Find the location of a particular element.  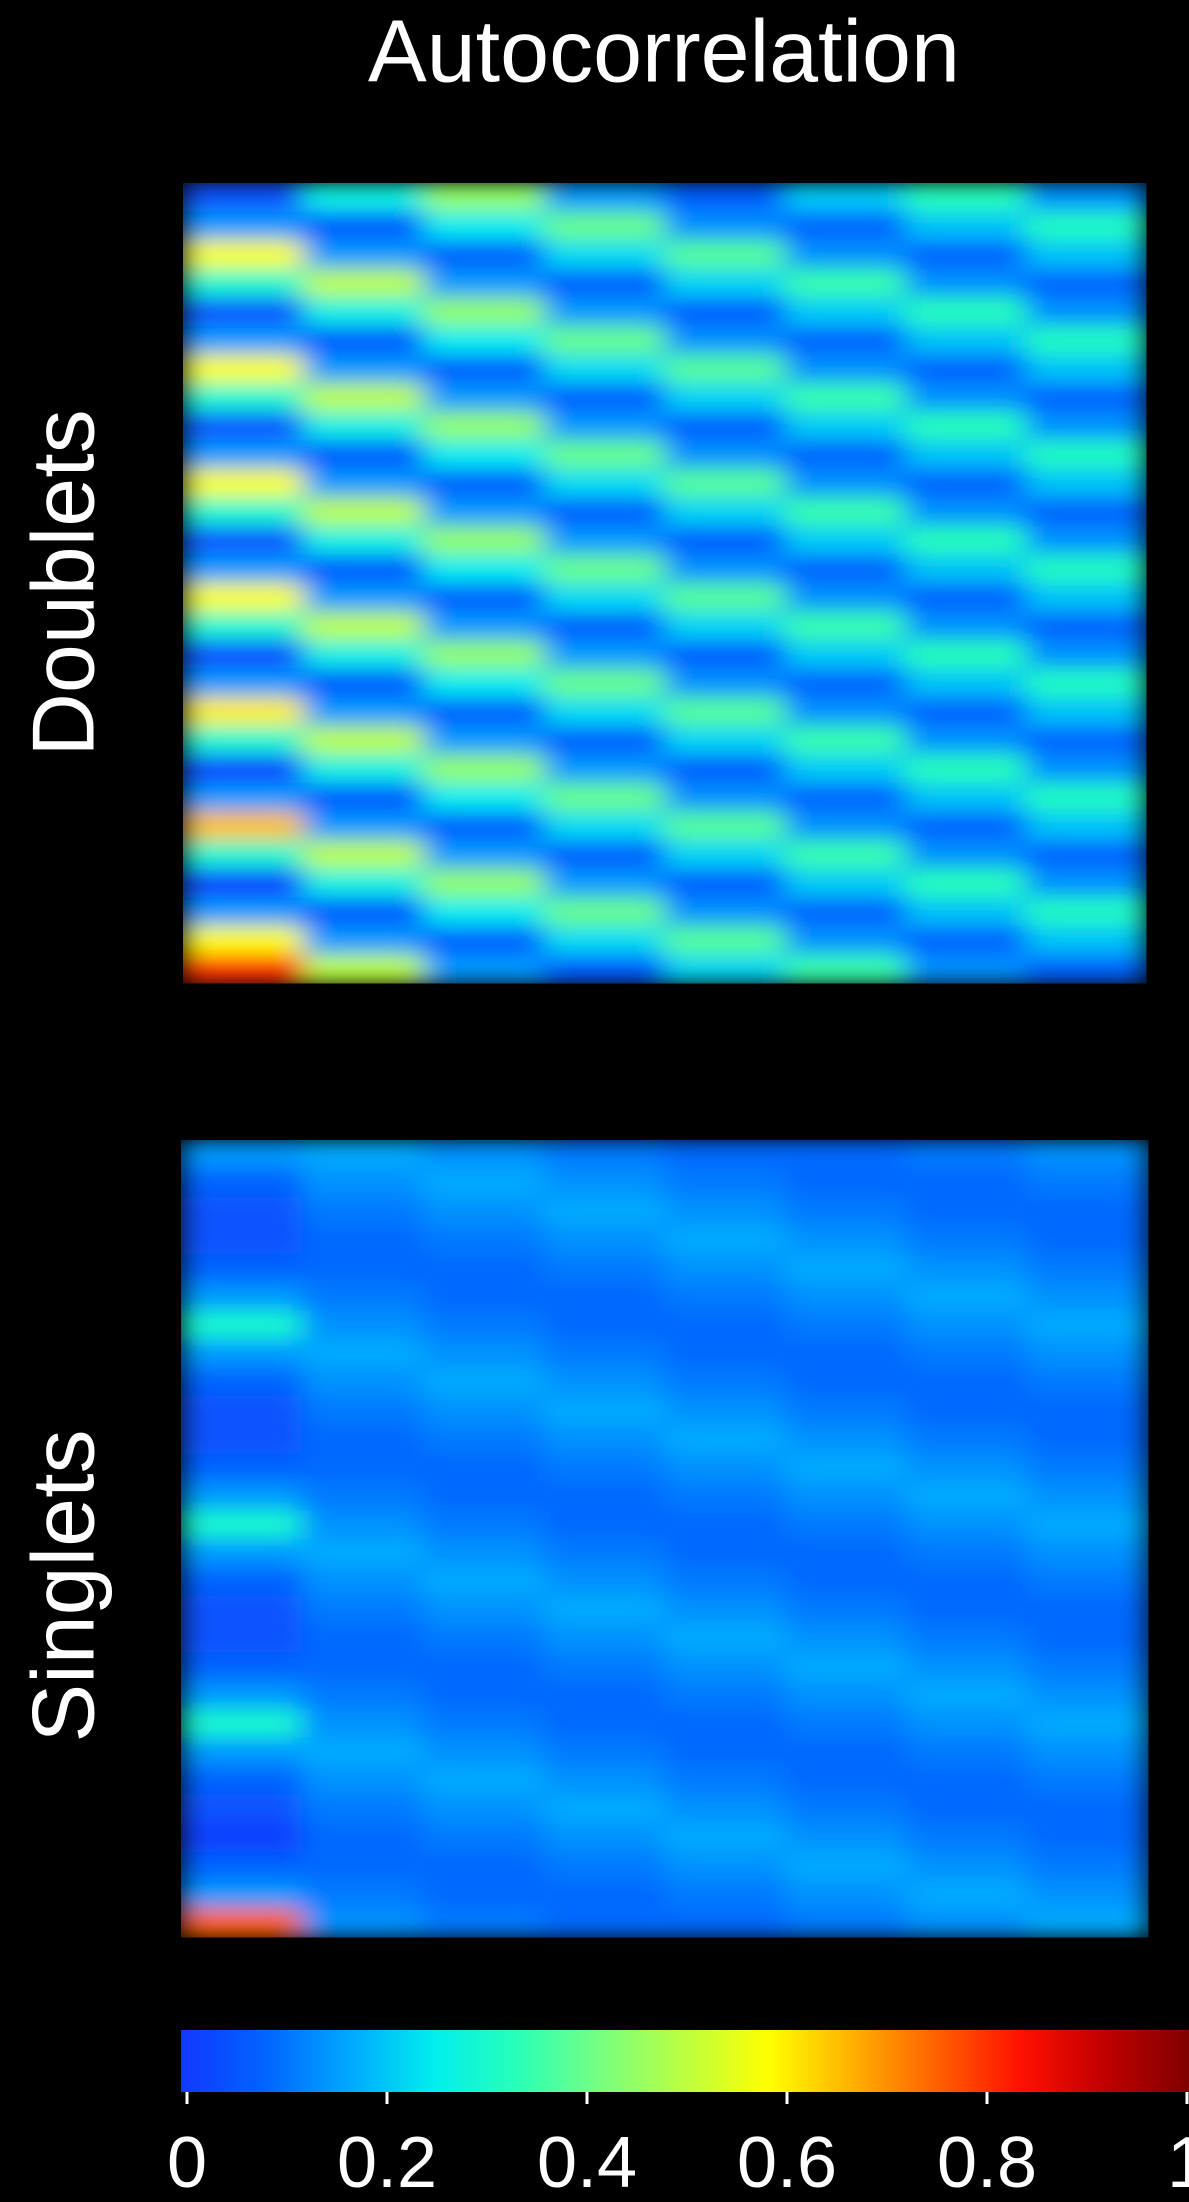

colorbar-tick-label: 0 is located at coordinates (187, 2162).